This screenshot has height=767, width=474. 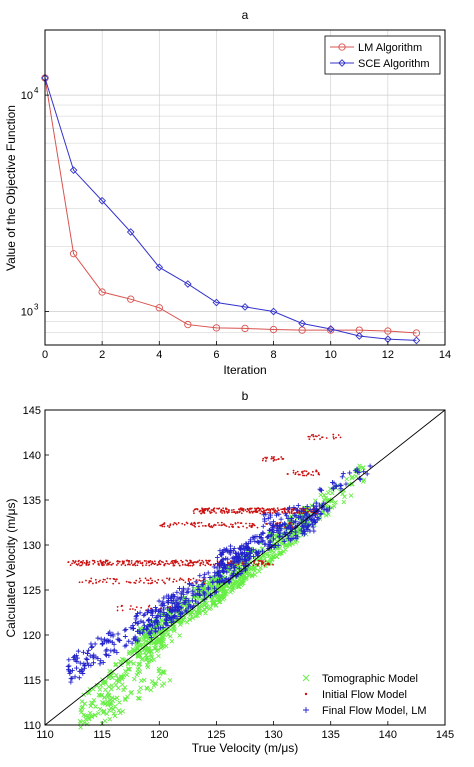 I want to click on chart-b-x-label: True Velocity (m/μs), so click(x=245, y=748).